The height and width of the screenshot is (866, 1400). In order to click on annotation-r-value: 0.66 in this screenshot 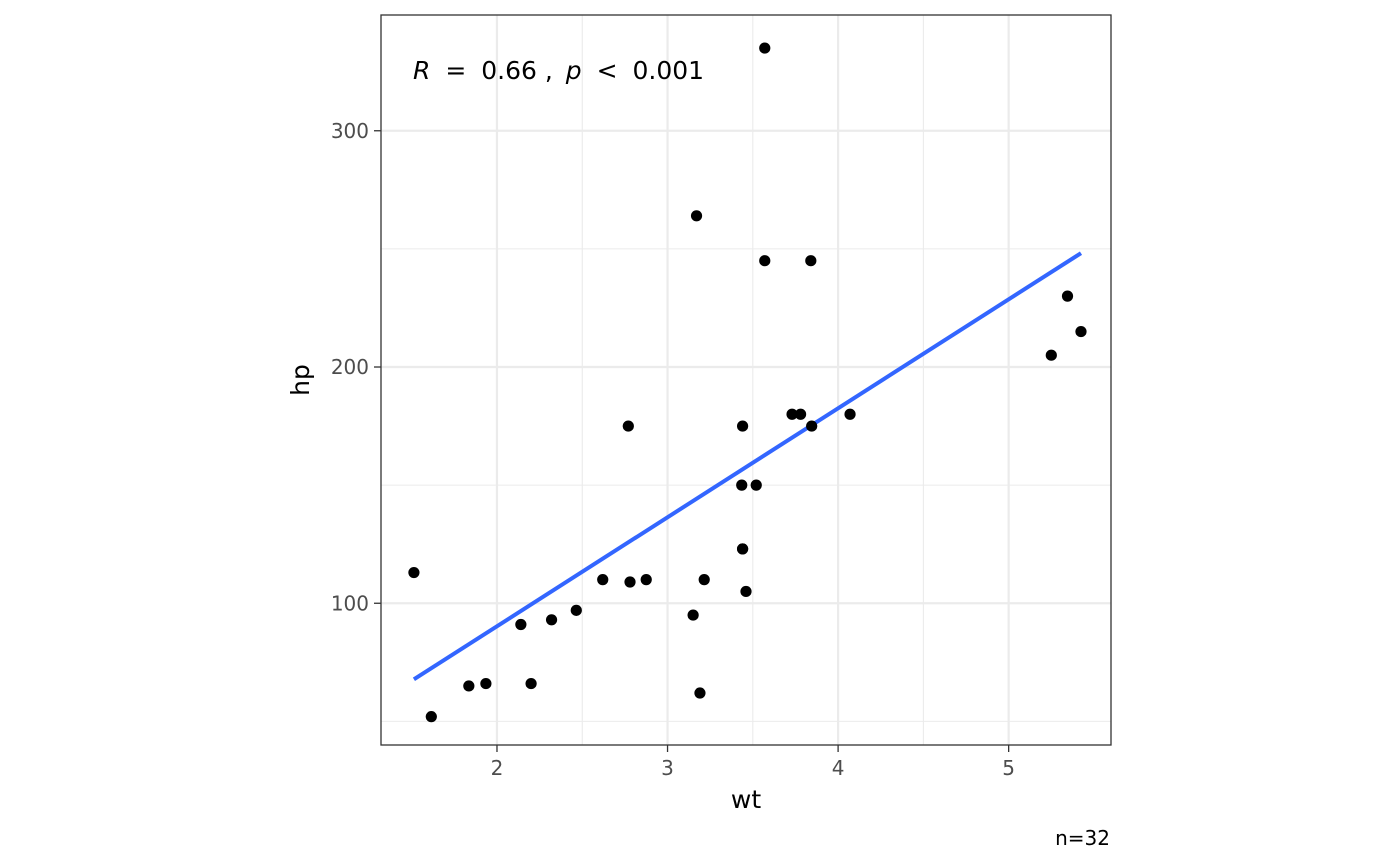, I will do `click(509, 70)`.